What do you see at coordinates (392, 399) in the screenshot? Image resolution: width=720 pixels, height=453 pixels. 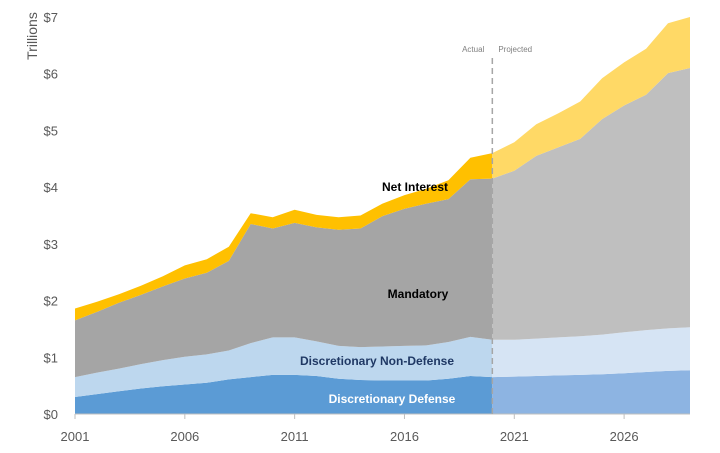 I see `series-label-discretionary-defense: Discretionary Defense` at bounding box center [392, 399].